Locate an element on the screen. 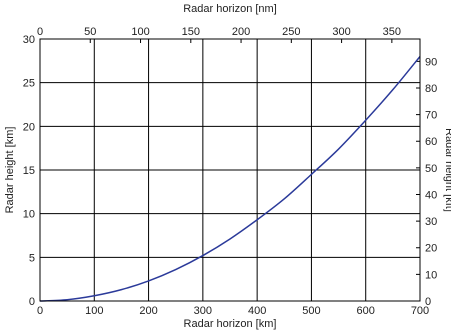  y2-tick-label: 60 is located at coordinates (431, 142).